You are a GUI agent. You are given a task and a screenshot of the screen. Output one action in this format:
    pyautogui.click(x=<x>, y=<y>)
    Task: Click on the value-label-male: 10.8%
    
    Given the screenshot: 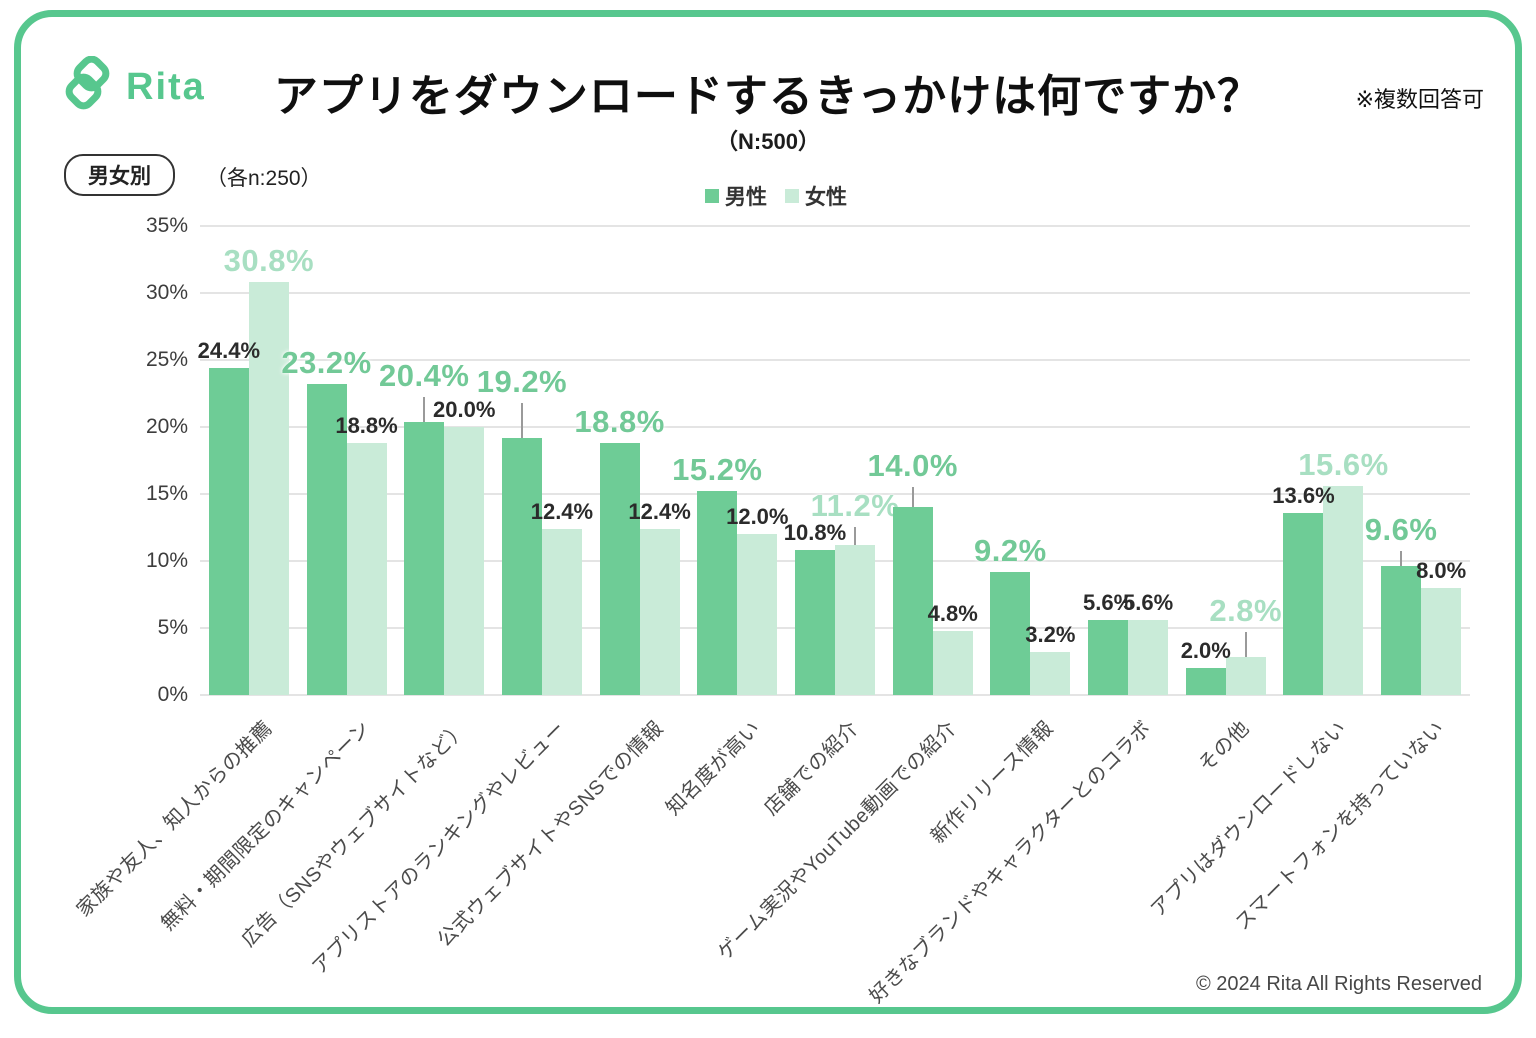 What is the action you would take?
    pyautogui.click(x=815, y=533)
    